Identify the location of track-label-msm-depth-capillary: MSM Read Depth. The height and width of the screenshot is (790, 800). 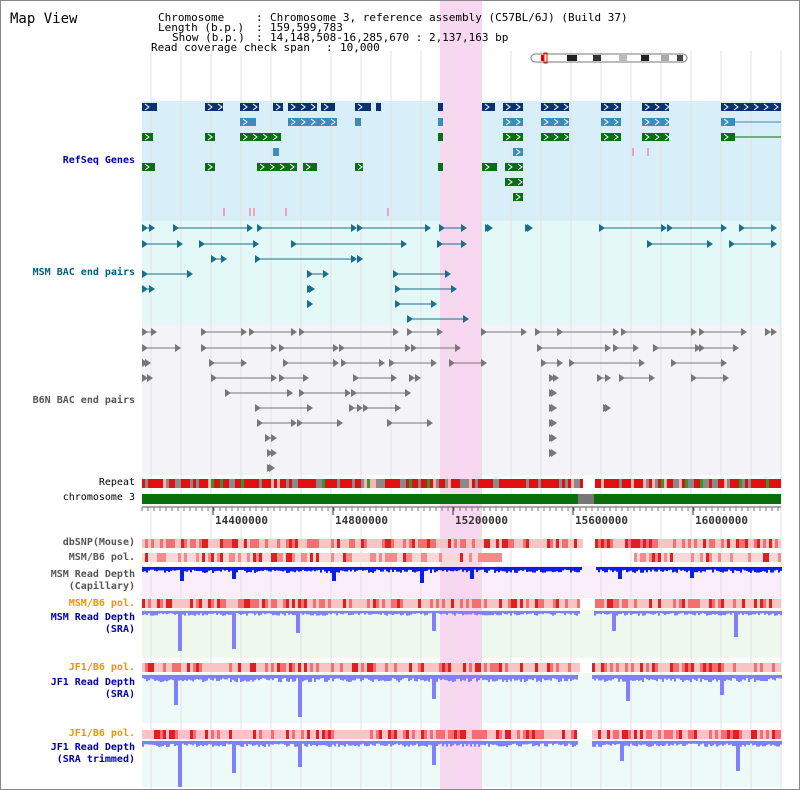
(92, 574).